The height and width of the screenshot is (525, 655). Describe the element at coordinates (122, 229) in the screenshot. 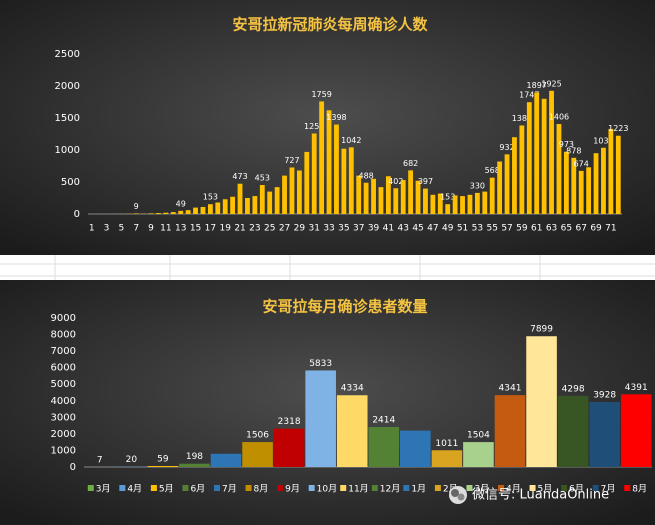

I see `x-tick-label: 5` at that location.